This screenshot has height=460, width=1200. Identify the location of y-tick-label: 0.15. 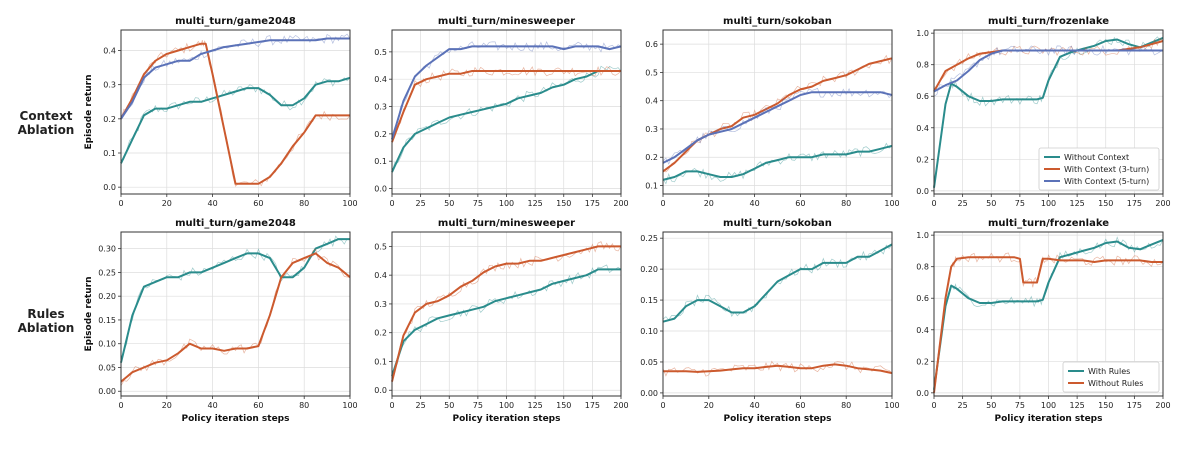
(107, 320).